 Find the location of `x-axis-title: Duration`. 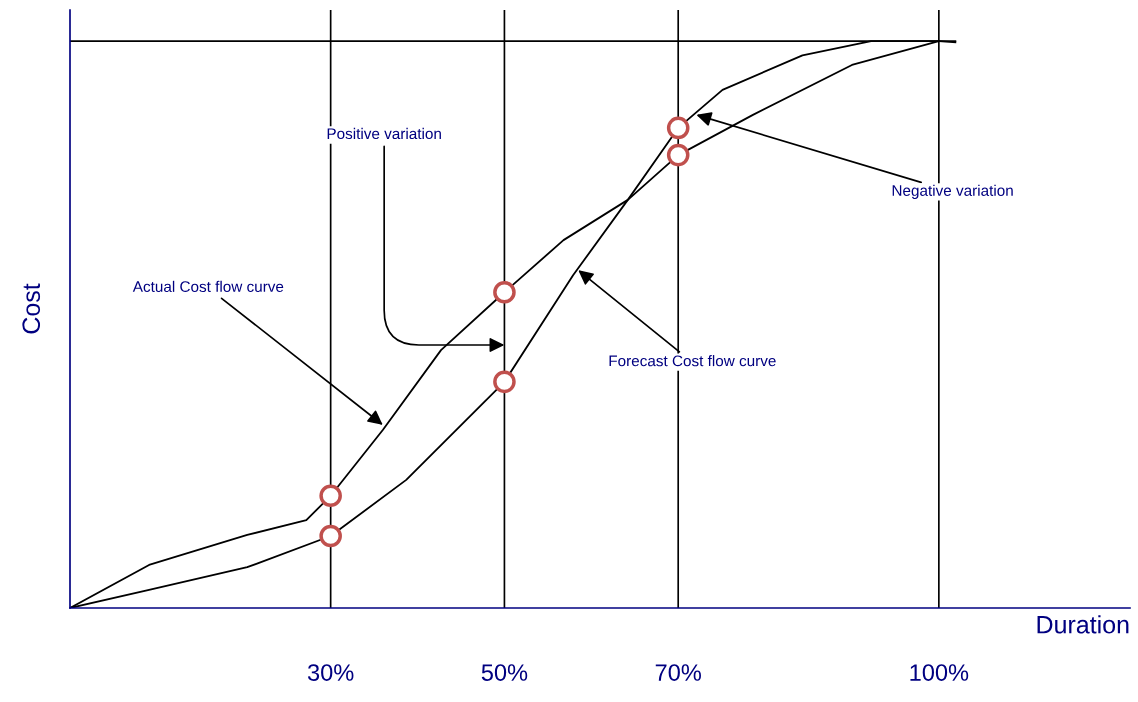

x-axis-title: Duration is located at coordinates (1083, 624).